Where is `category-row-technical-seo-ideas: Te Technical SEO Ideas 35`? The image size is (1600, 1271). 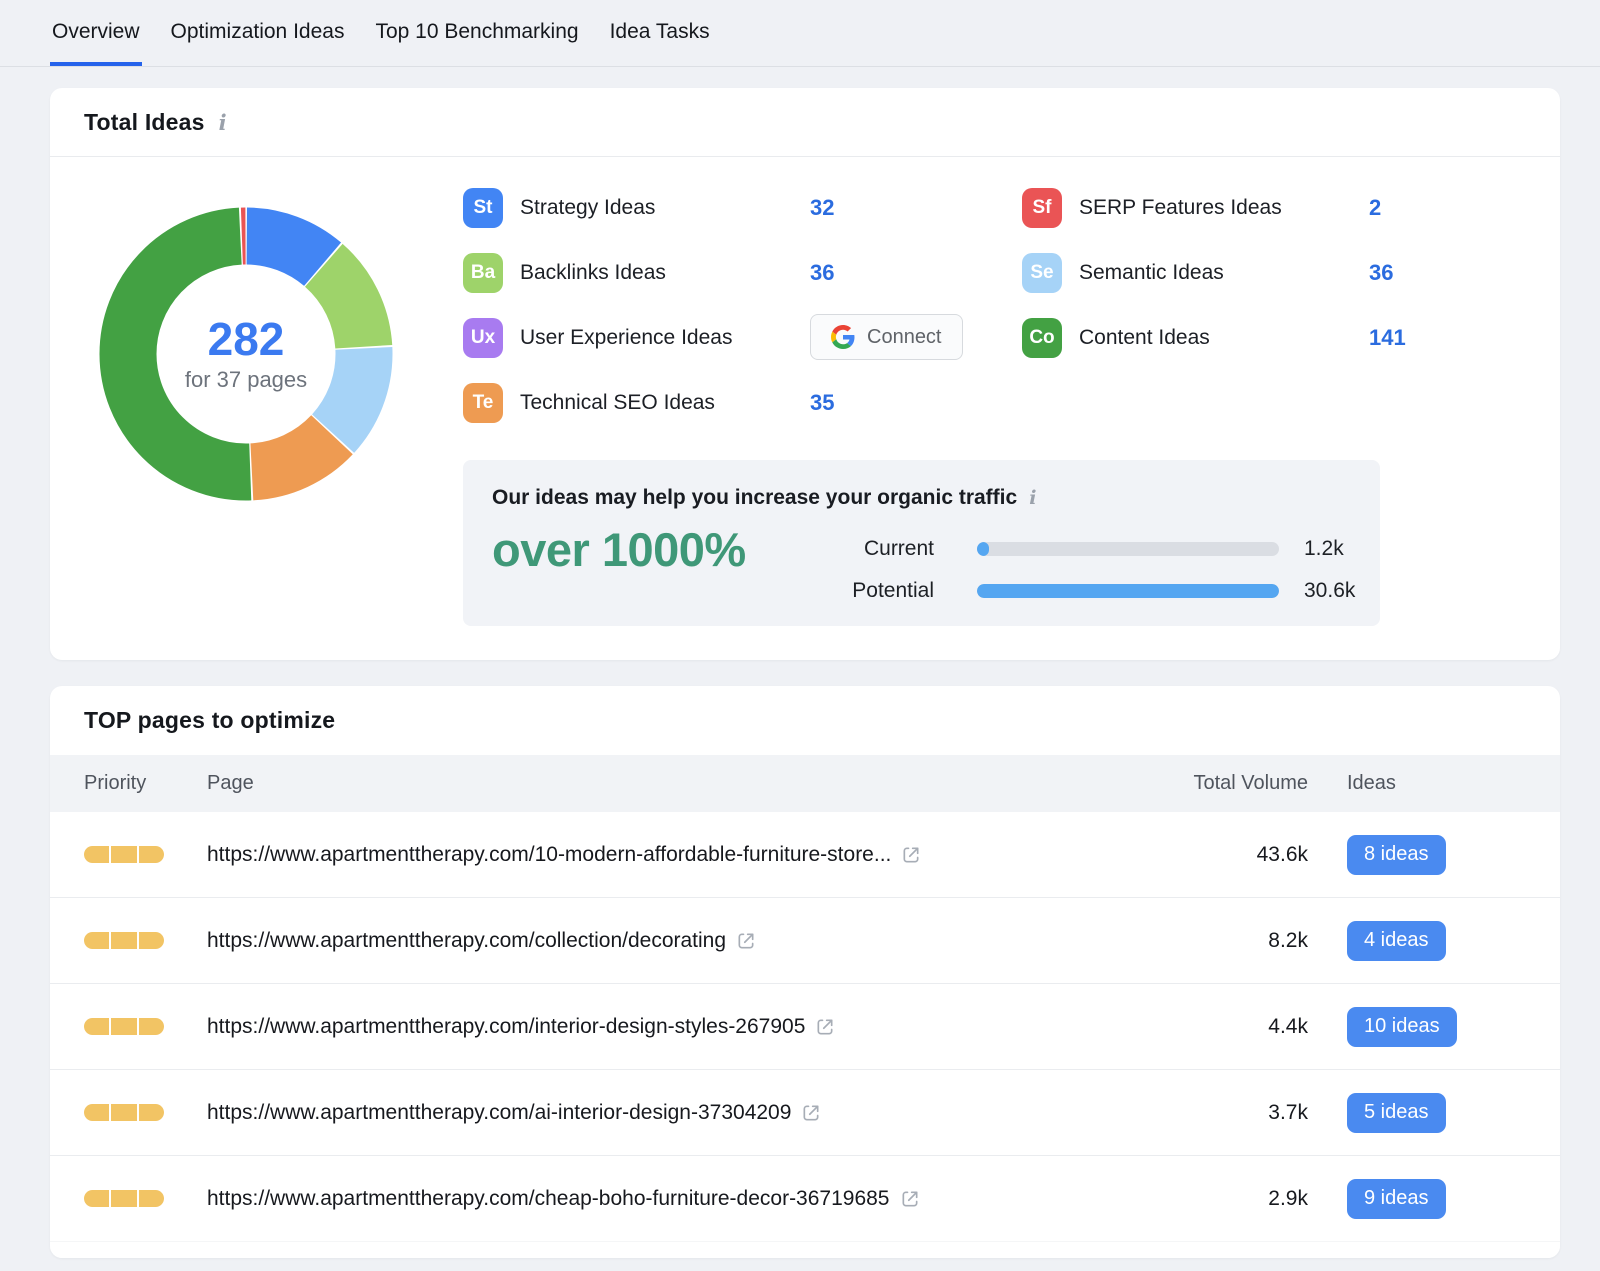 category-row-technical-seo-ideas: Te Technical SEO Ideas 35 is located at coordinates (728, 403).